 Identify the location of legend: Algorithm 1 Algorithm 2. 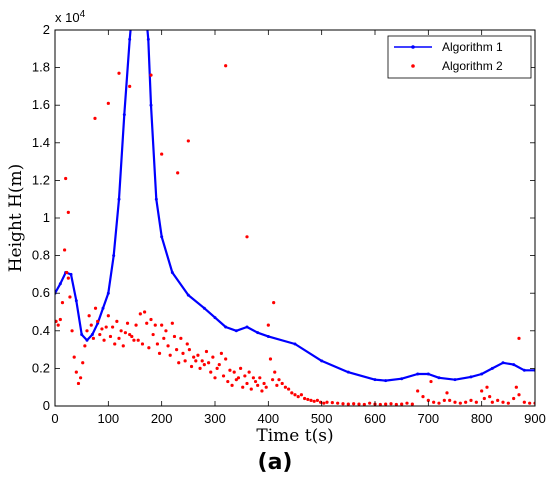
(459, 57).